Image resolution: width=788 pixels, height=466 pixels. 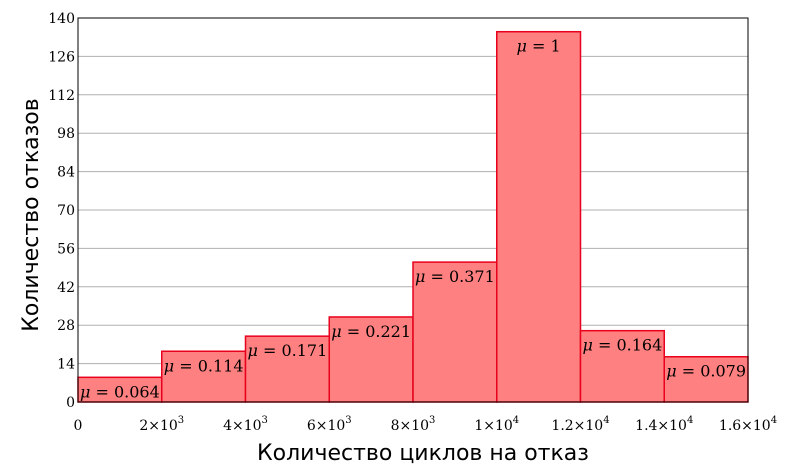 I want to click on x-tick-label: 0, so click(x=78, y=426).